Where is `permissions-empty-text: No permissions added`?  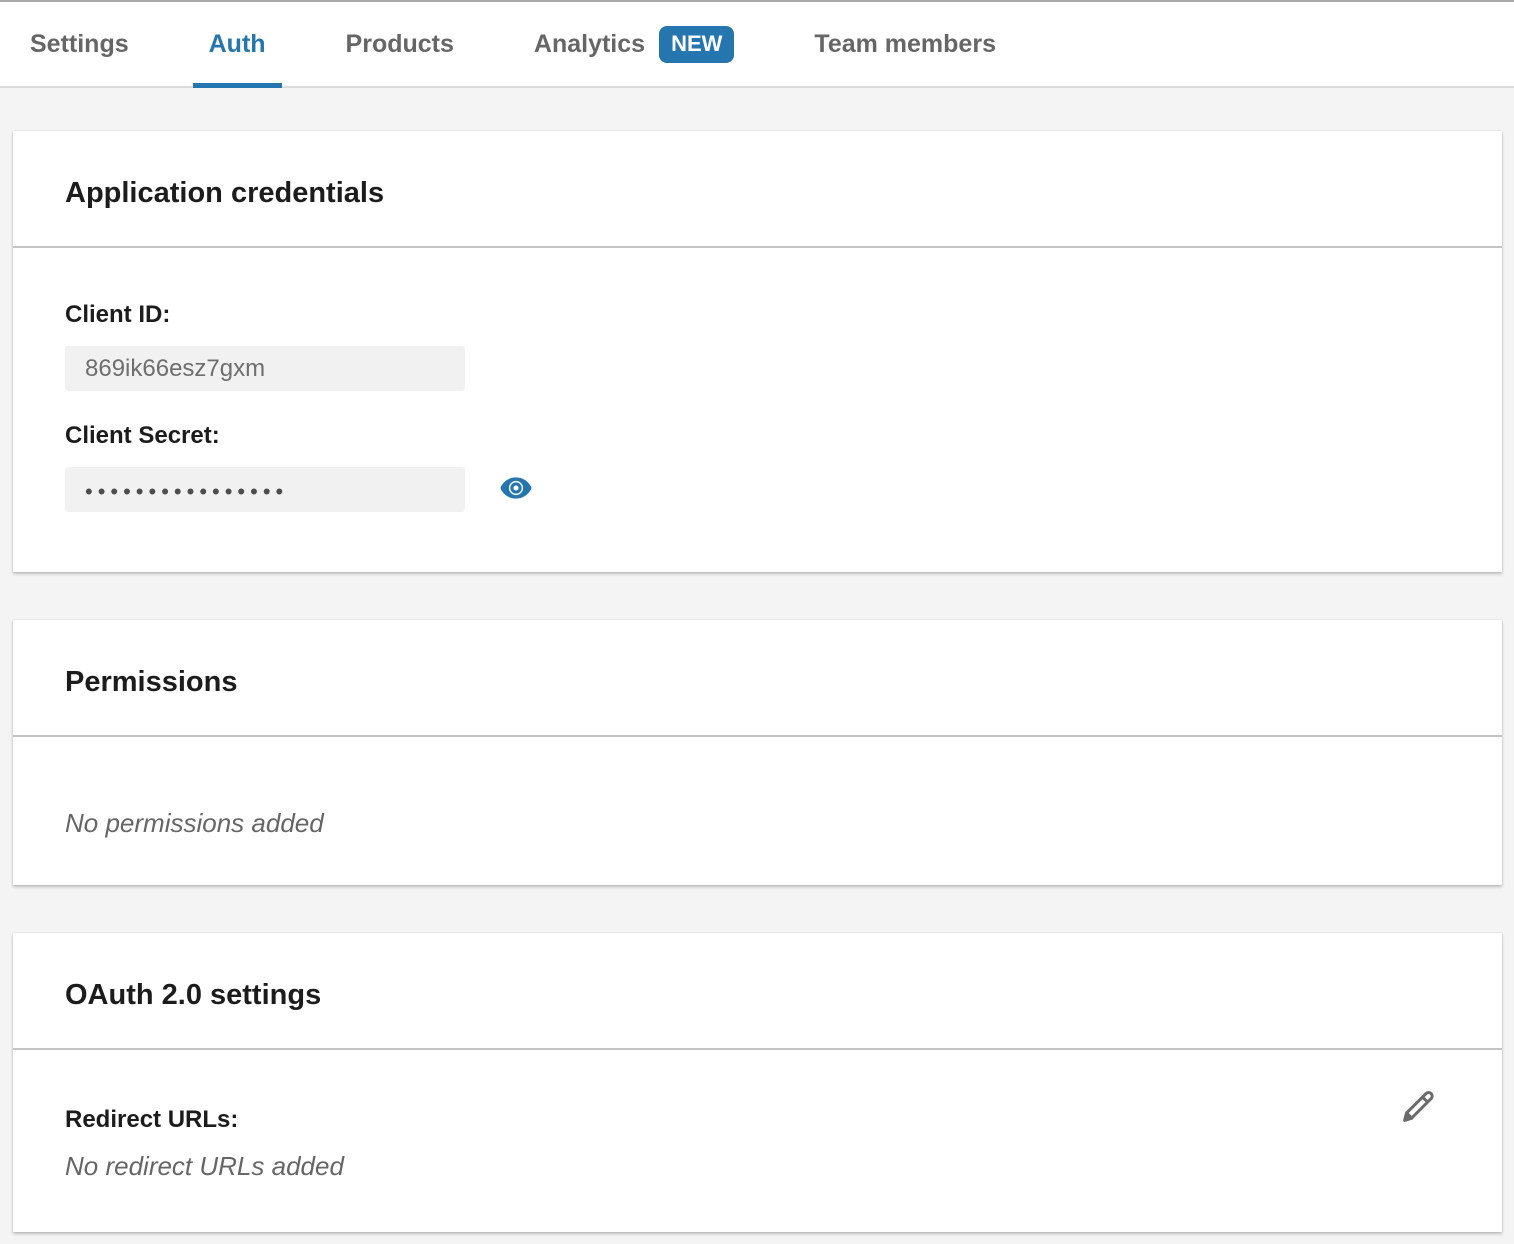 permissions-empty-text: No permissions added is located at coordinates (194, 823).